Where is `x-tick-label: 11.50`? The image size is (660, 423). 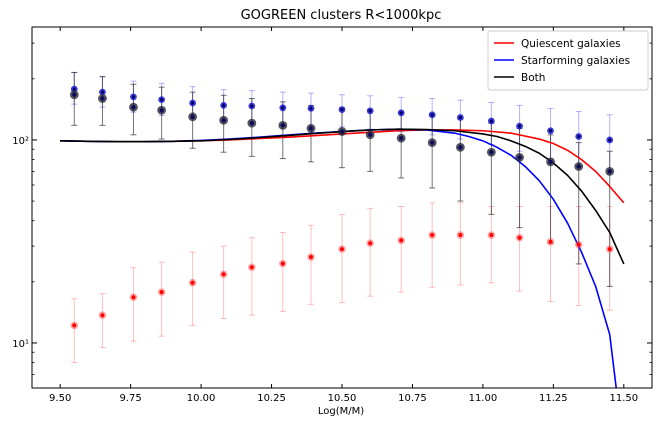
x-tick-label: 11.50 is located at coordinates (623, 398).